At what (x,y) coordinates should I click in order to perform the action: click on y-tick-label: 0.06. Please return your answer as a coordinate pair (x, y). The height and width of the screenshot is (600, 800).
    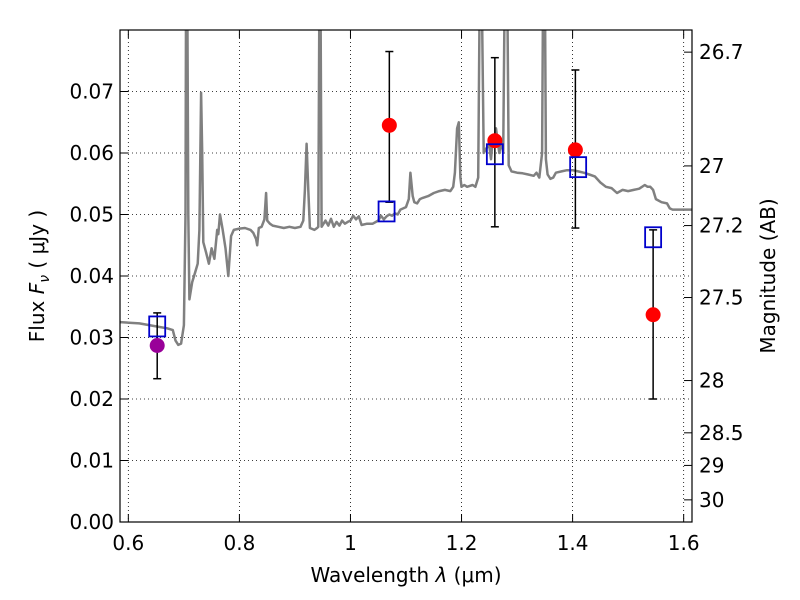
    Looking at the image, I should click on (91, 153).